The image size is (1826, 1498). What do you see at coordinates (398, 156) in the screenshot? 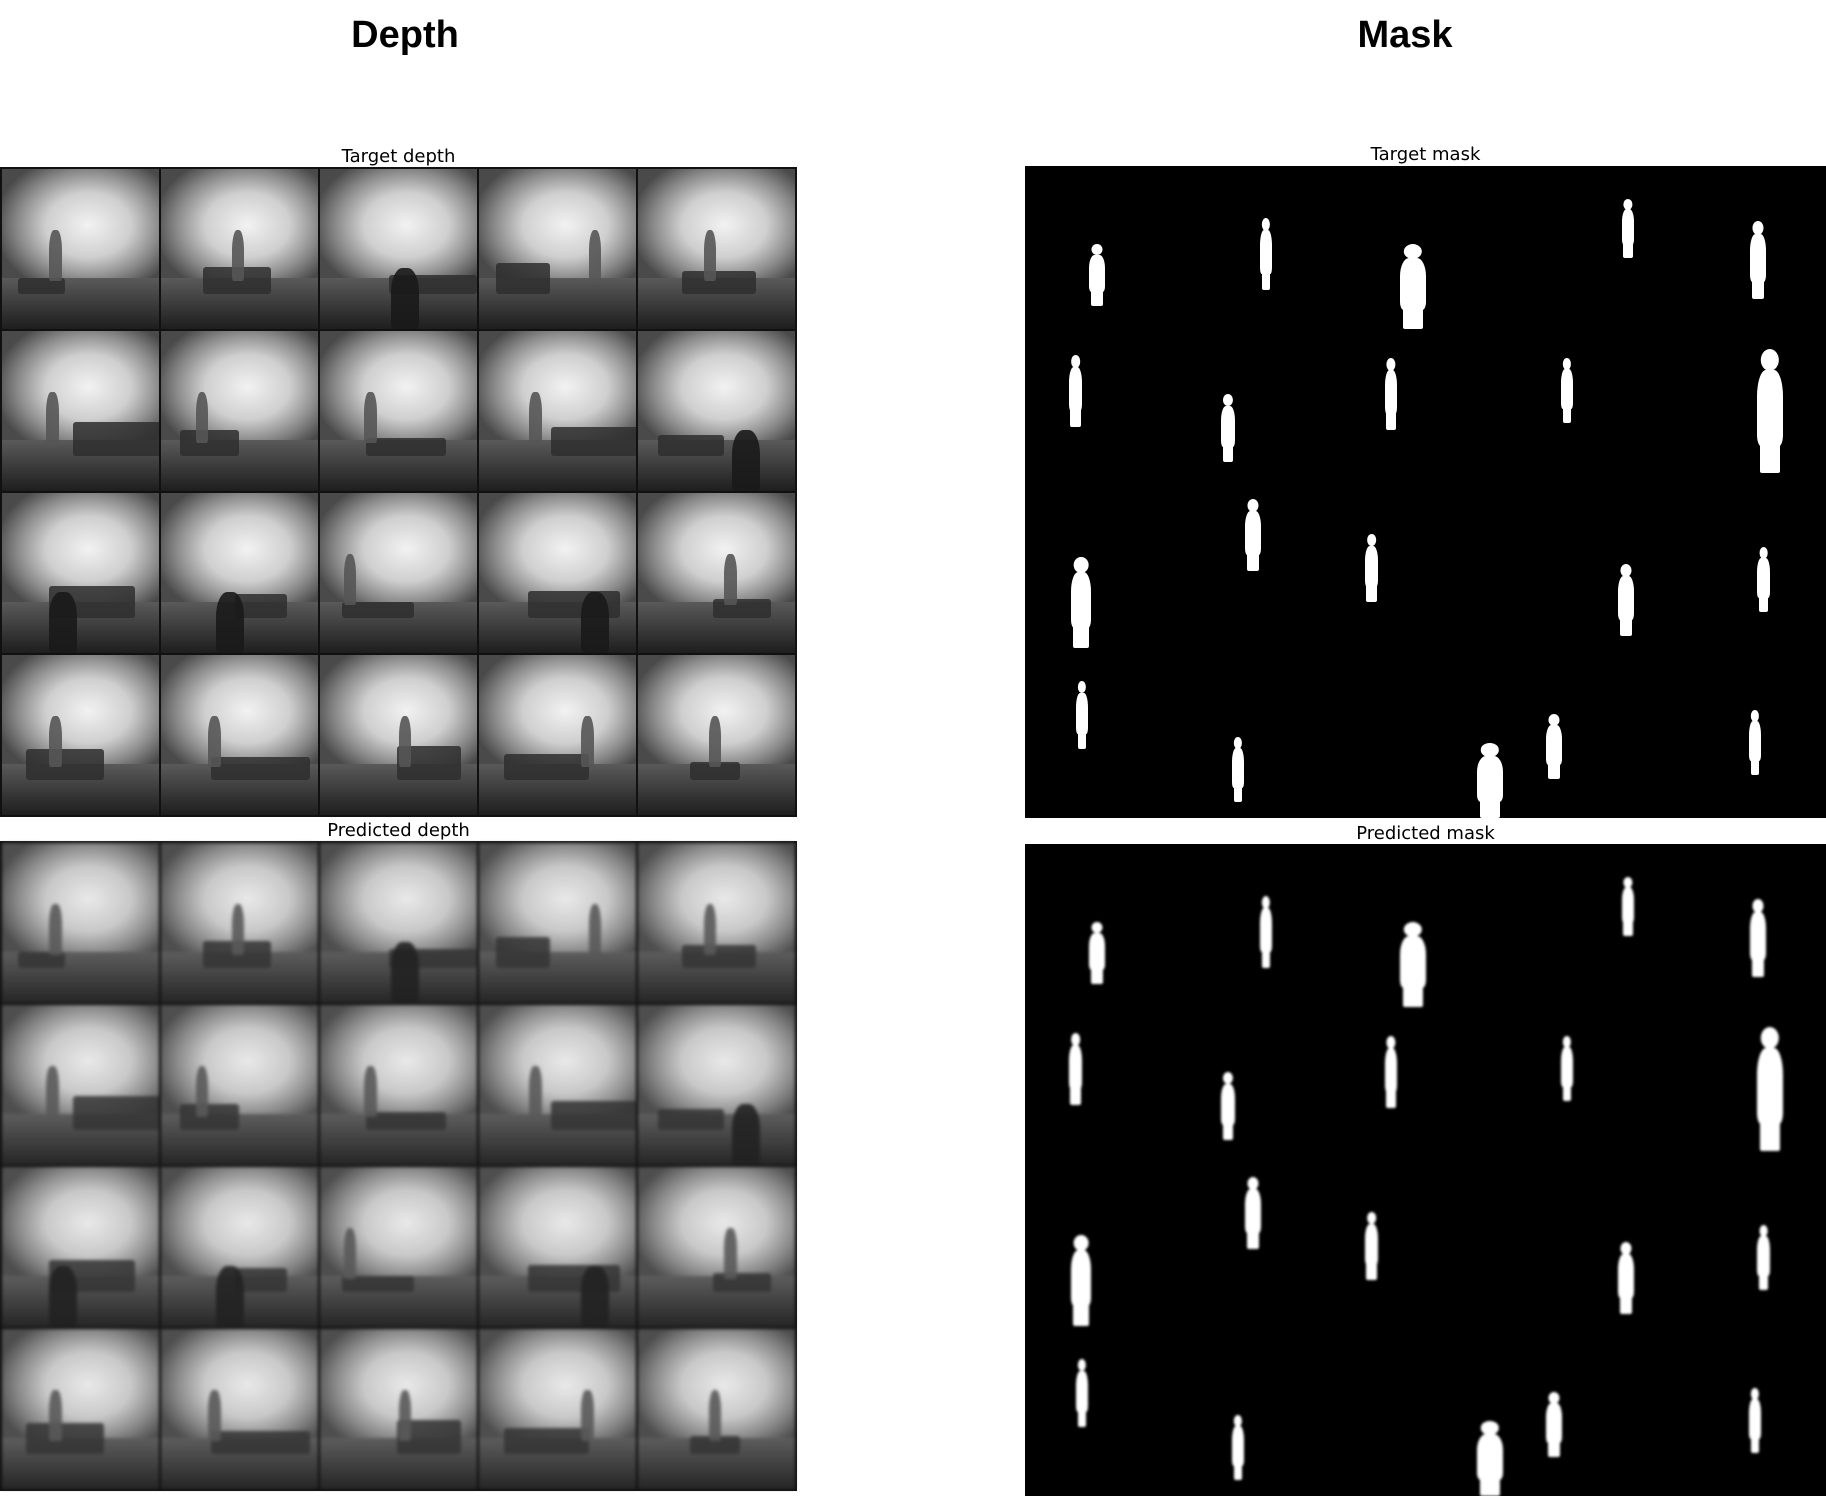
I see `target-depth-title: Target depth` at bounding box center [398, 156].